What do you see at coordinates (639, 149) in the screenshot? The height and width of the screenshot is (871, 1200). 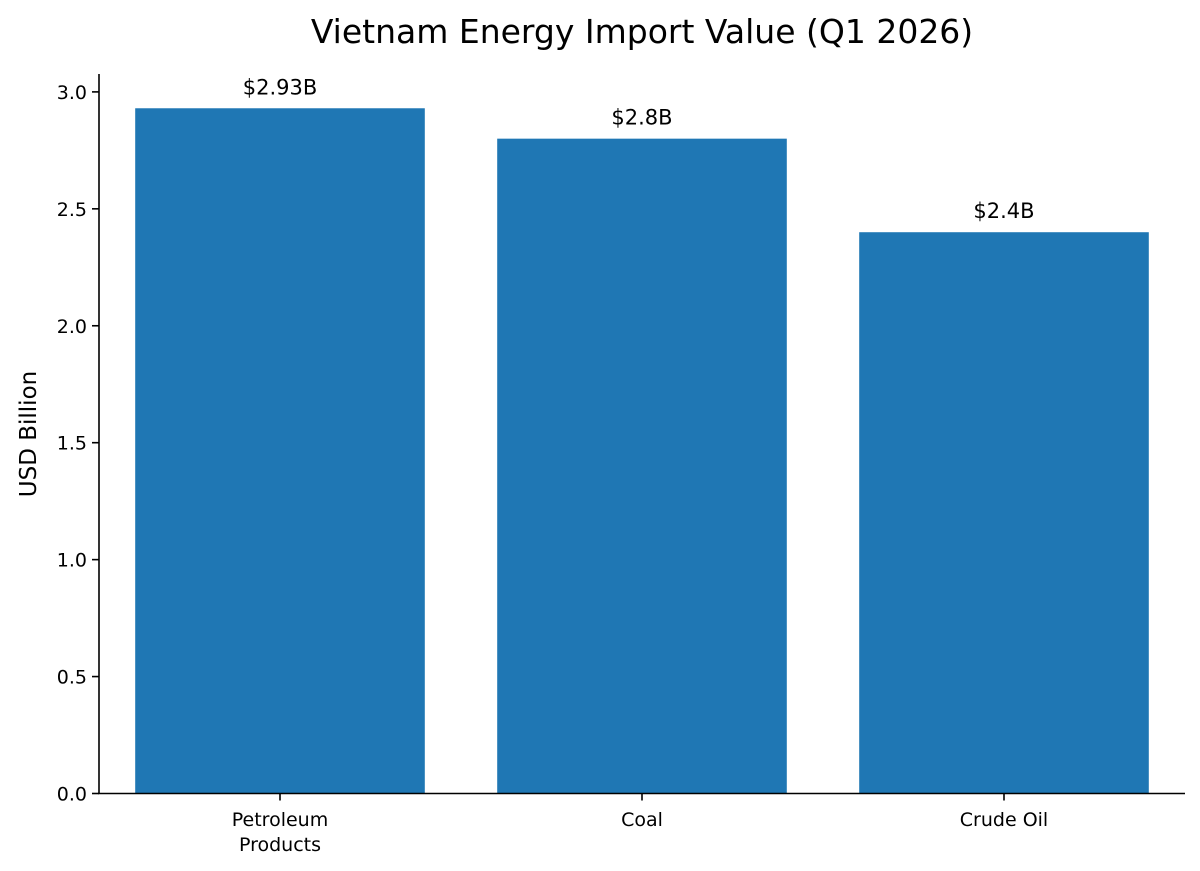 I see `bar-labels-group: $2.93B $2.8B $2.4B` at bounding box center [639, 149].